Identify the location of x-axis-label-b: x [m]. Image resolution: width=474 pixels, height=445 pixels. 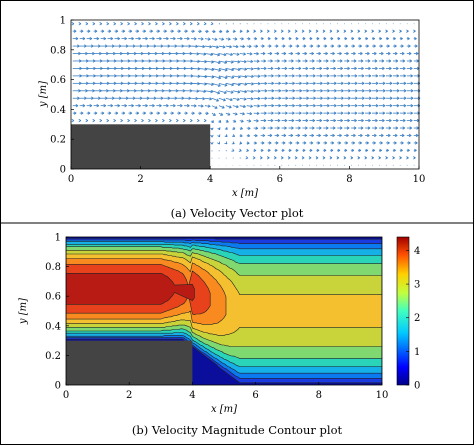
(224, 409).